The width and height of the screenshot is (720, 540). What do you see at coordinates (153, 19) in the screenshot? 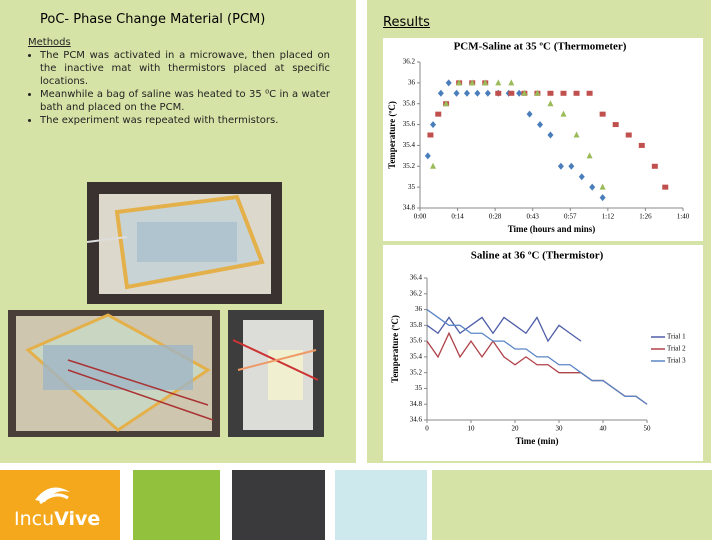
I see `slide-title: PoC- Phase Change Material (PCM)` at bounding box center [153, 19].